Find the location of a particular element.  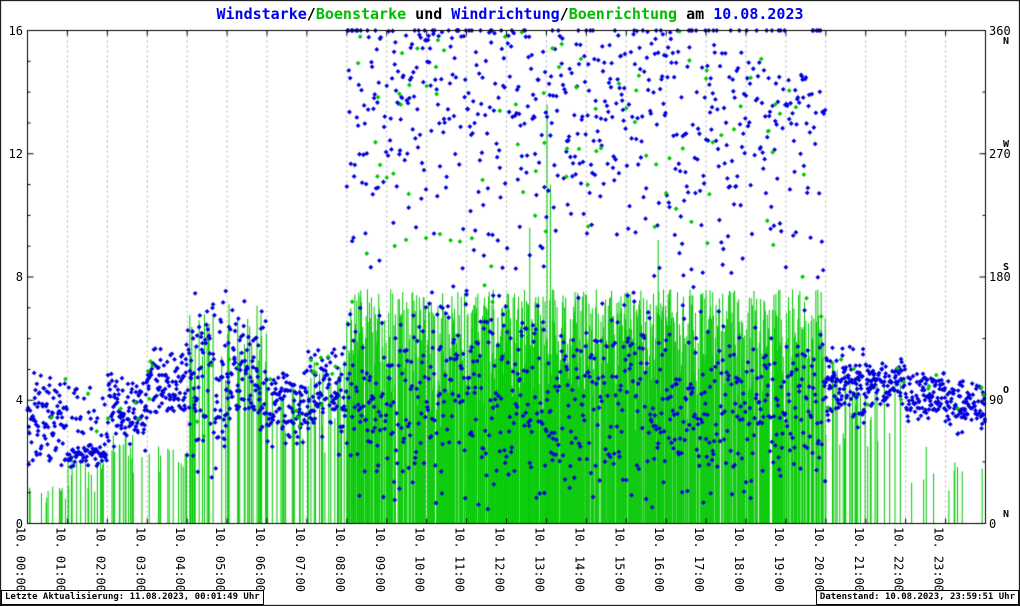

x-axis-tick-label: 10. 15:00 is located at coordinates (619, 560).